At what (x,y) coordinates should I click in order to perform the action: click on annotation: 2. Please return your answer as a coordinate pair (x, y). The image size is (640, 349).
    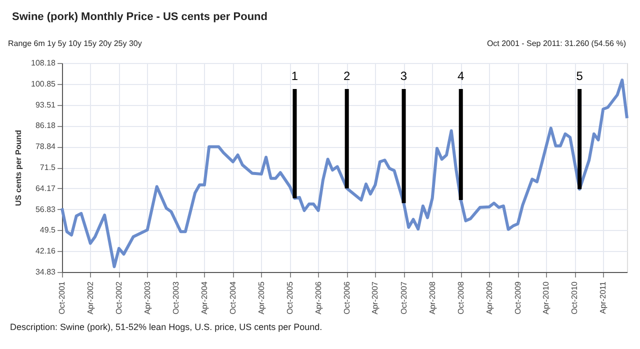
    Looking at the image, I should click on (346, 76).